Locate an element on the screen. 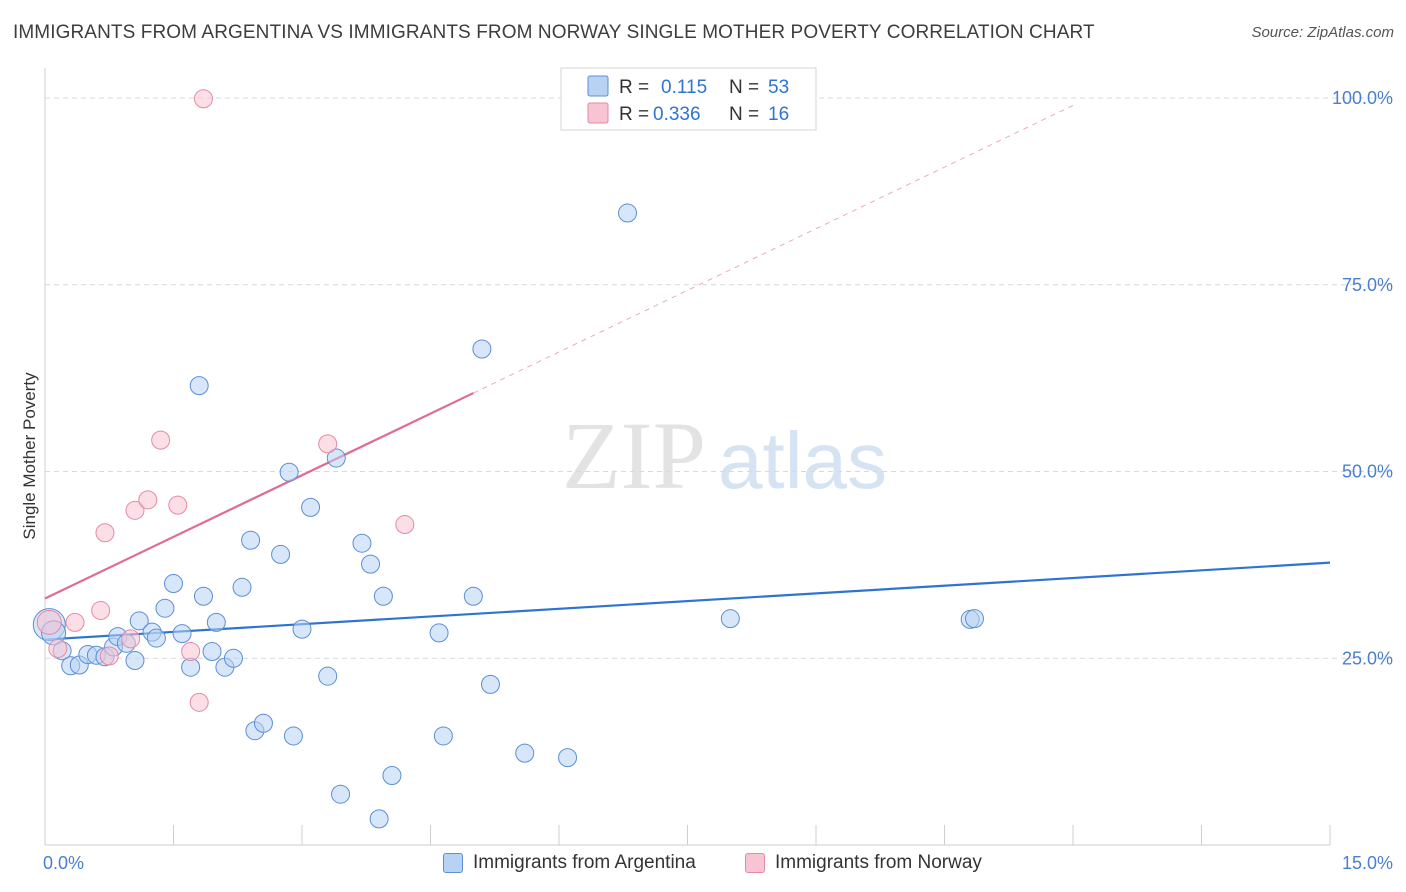 The height and width of the screenshot is (892, 1406). bottom-legend-label-norway: Immigrants from Norway is located at coordinates (878, 862).